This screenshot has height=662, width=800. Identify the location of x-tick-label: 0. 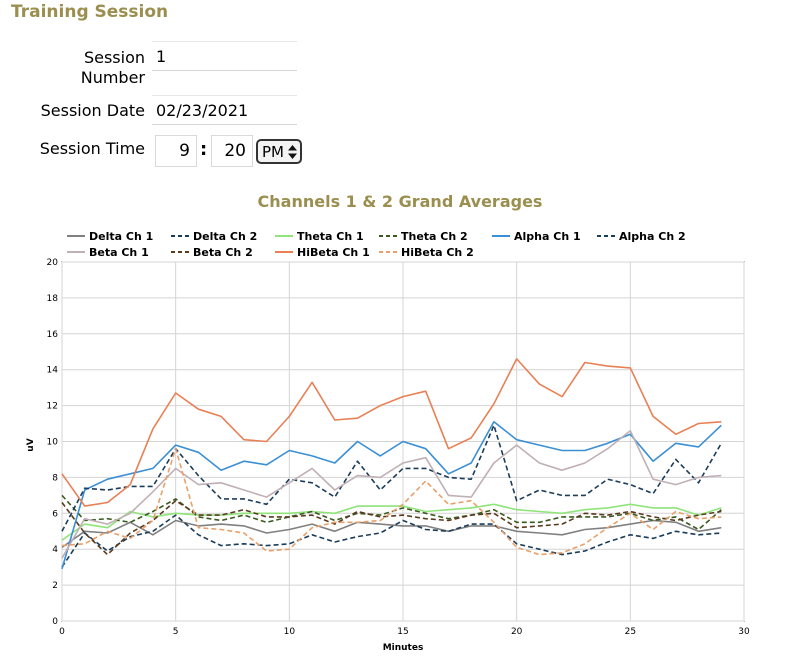
(62, 632).